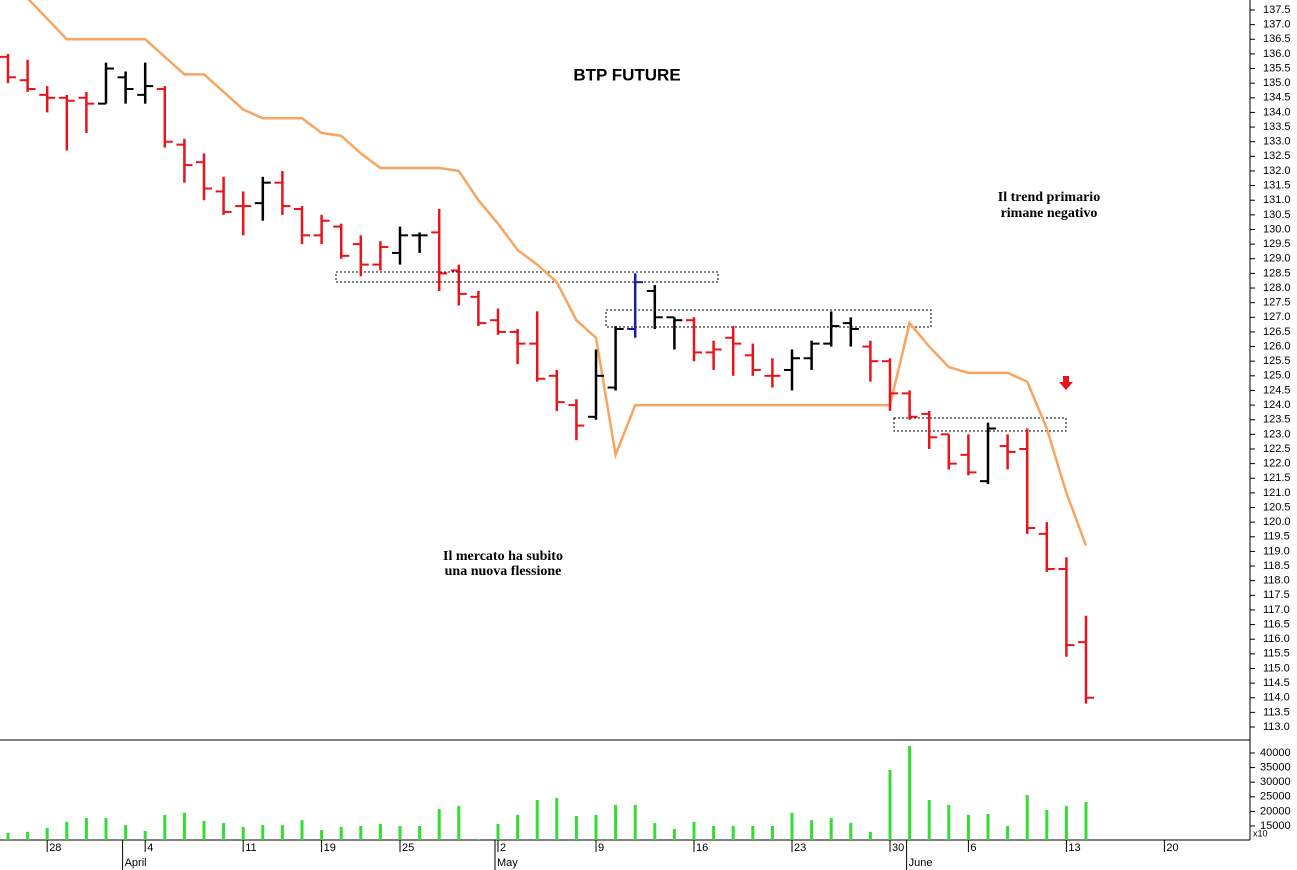 This screenshot has width=1297, height=870. Describe the element at coordinates (1277, 68) in the screenshot. I see `y-tick-label: 135.5` at that location.